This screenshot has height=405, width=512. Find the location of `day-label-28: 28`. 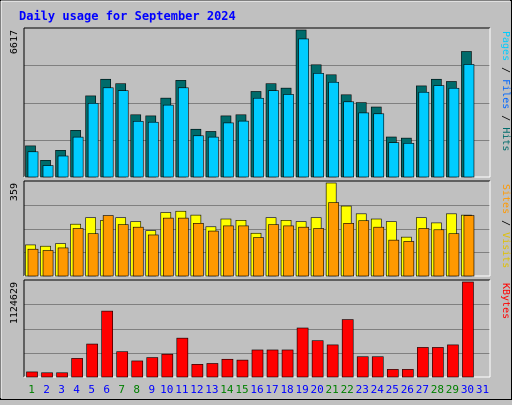

day-label-28: 28 is located at coordinates (437, 389).